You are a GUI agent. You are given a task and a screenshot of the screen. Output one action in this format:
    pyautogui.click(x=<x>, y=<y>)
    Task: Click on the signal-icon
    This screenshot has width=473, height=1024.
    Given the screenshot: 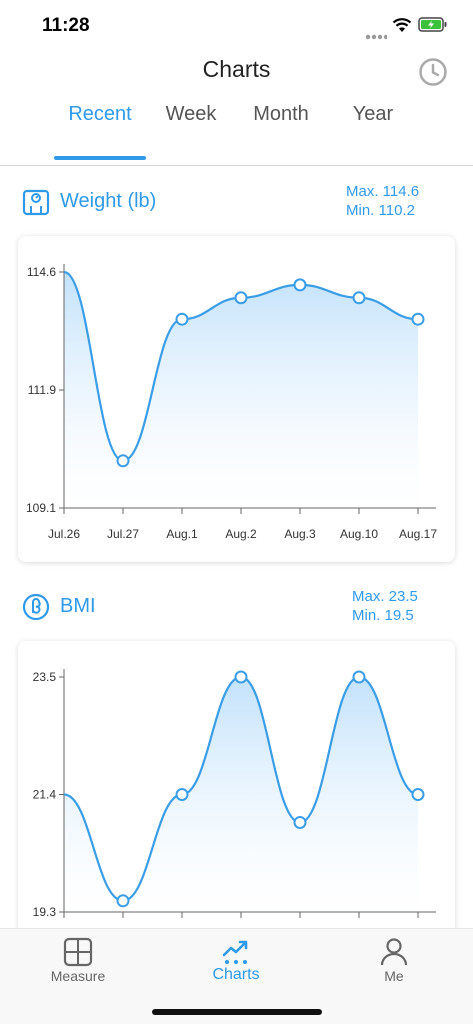 What is the action you would take?
    pyautogui.click(x=377, y=36)
    